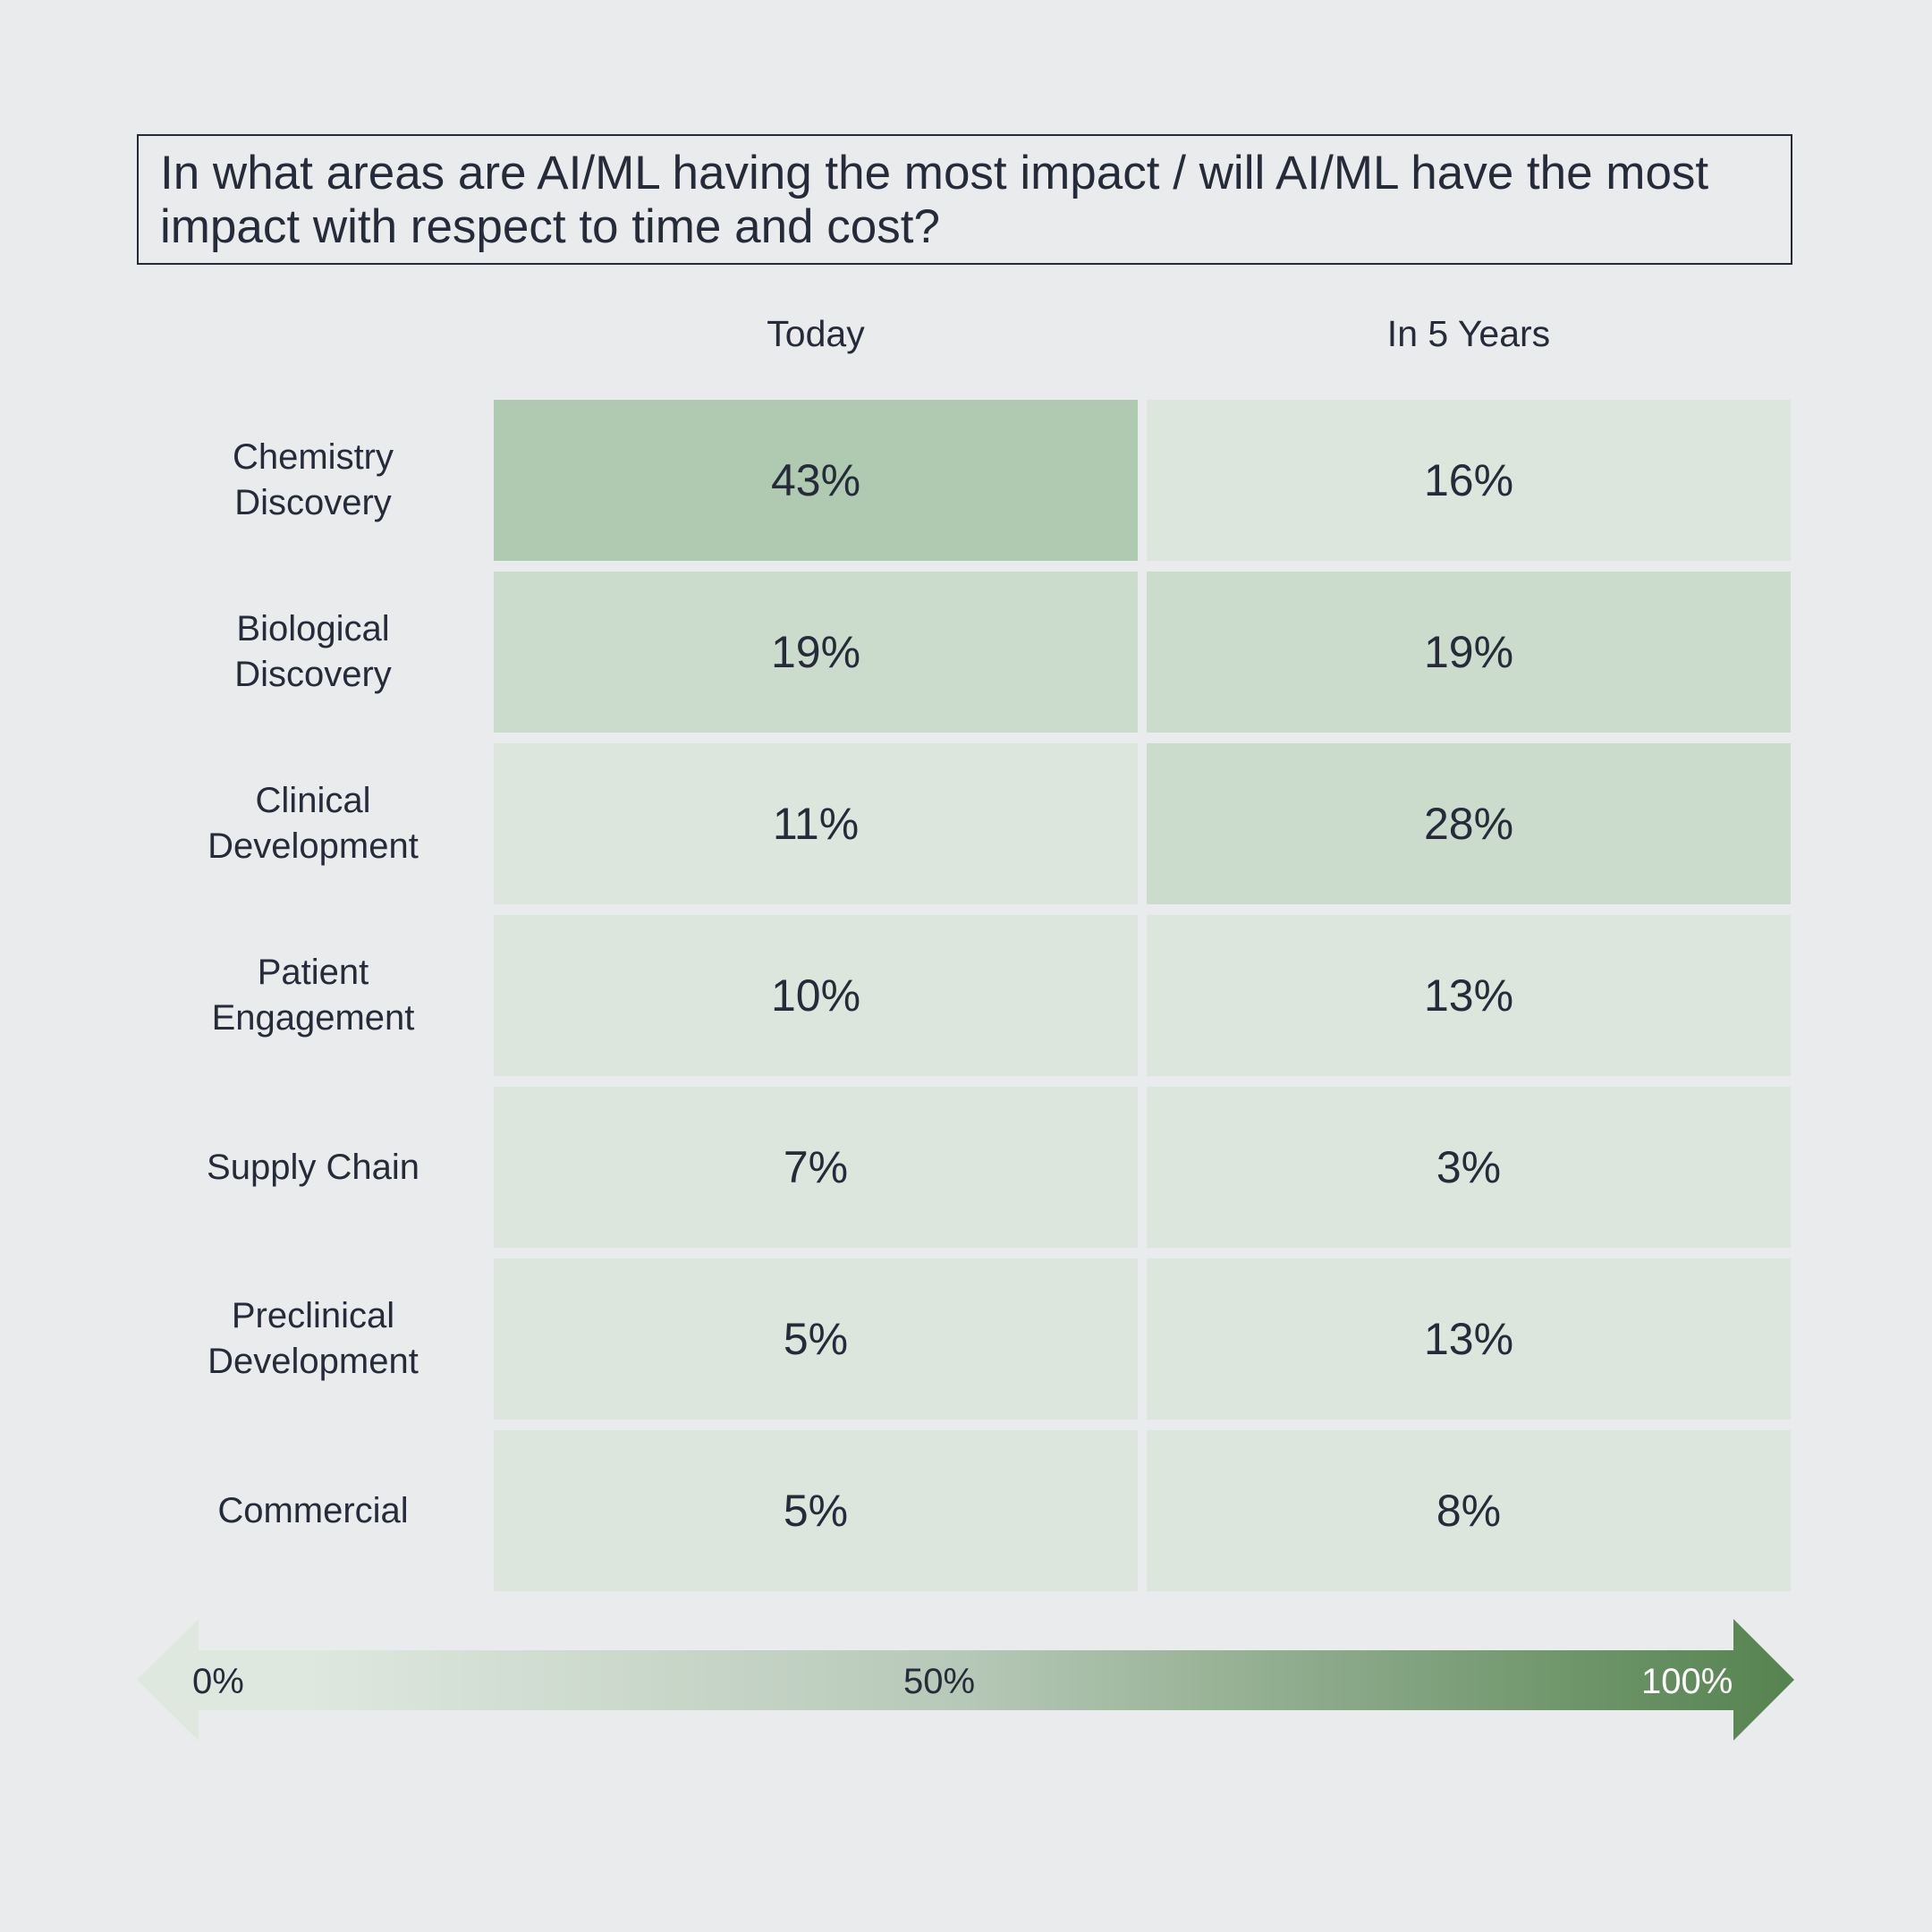 This screenshot has width=1932, height=1932. What do you see at coordinates (313, 1338) in the screenshot?
I see `row-label: Preclinical Development` at bounding box center [313, 1338].